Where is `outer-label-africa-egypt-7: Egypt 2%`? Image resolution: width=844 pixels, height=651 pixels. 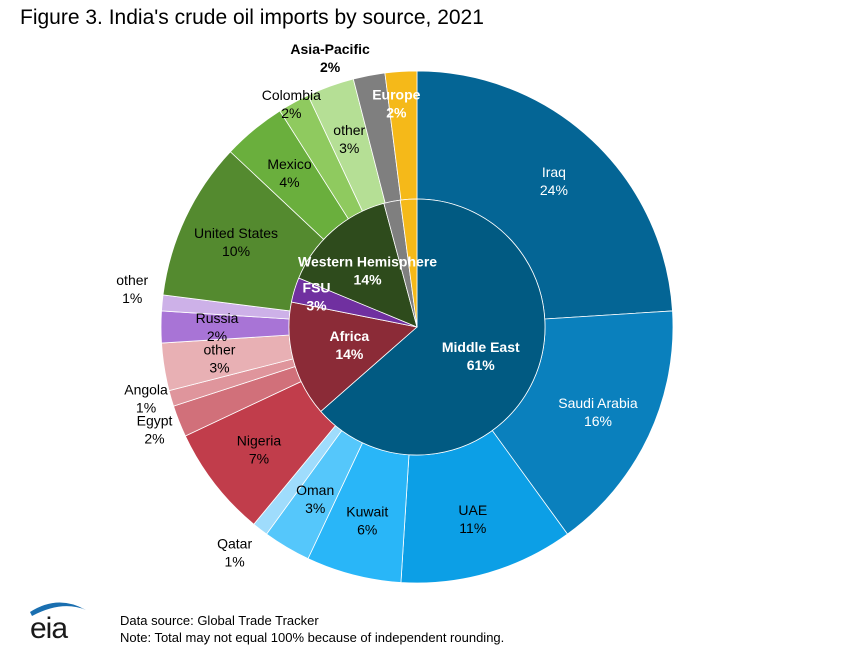
outer-label-africa-egypt-7: Egypt 2% is located at coordinates (155, 429).